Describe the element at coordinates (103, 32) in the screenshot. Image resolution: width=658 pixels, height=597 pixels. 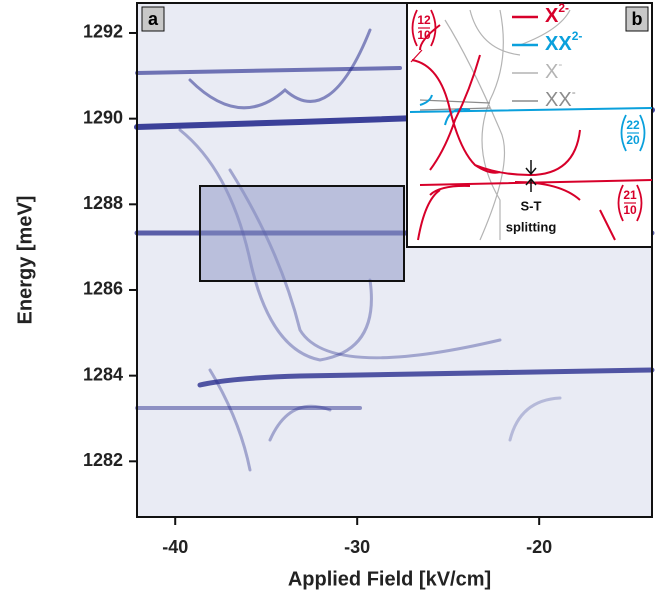
I see `y-tick-label: 1292` at that location.